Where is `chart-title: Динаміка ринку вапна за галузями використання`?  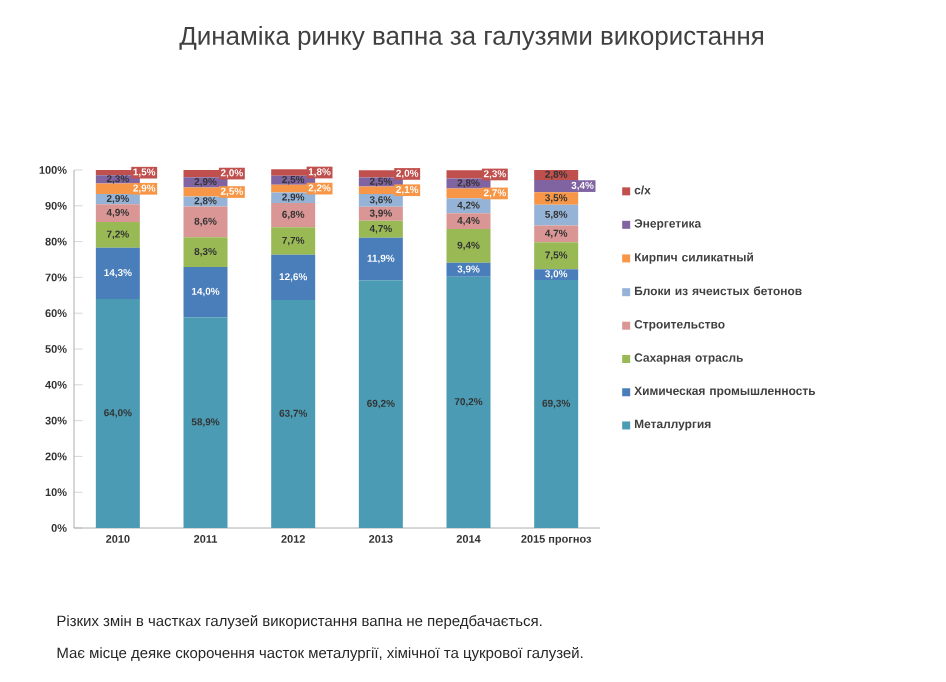 chart-title: Динаміка ринку вапна за галузями використання is located at coordinates (471, 38).